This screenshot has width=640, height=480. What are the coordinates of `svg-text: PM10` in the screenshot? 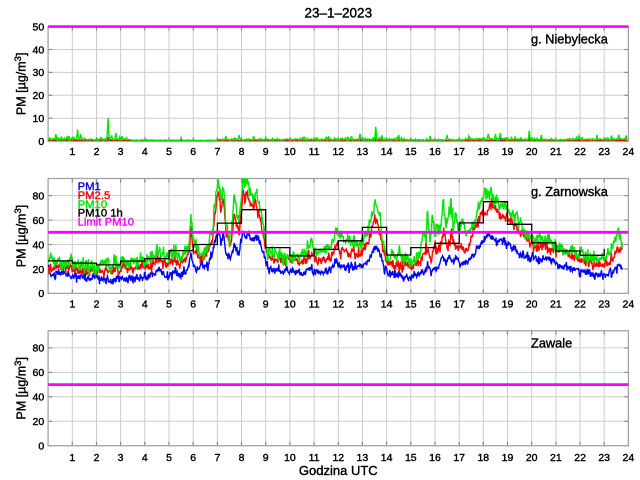 It's located at (93, 205).